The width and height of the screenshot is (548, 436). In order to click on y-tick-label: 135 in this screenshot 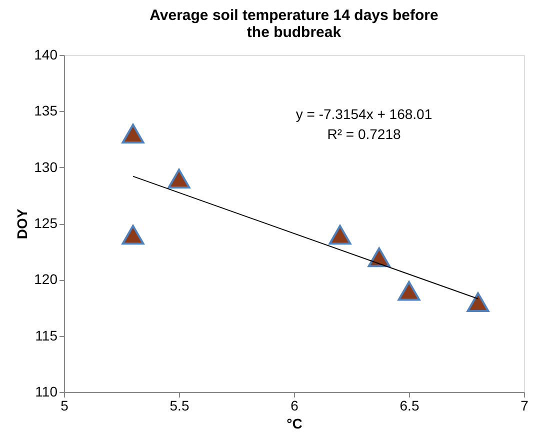, I will do `click(46, 110)`.